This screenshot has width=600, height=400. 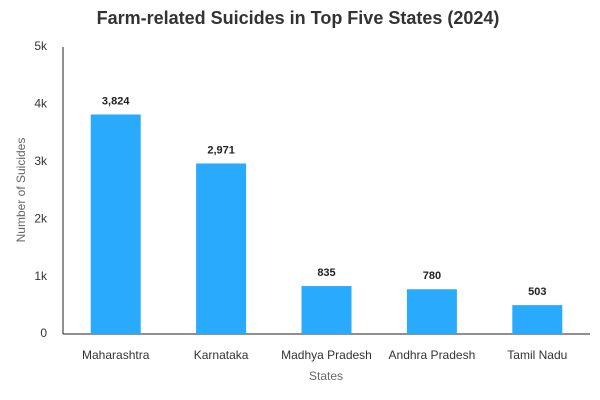 What do you see at coordinates (43, 333) in the screenshot?
I see `y-tick-label: 0` at bounding box center [43, 333].